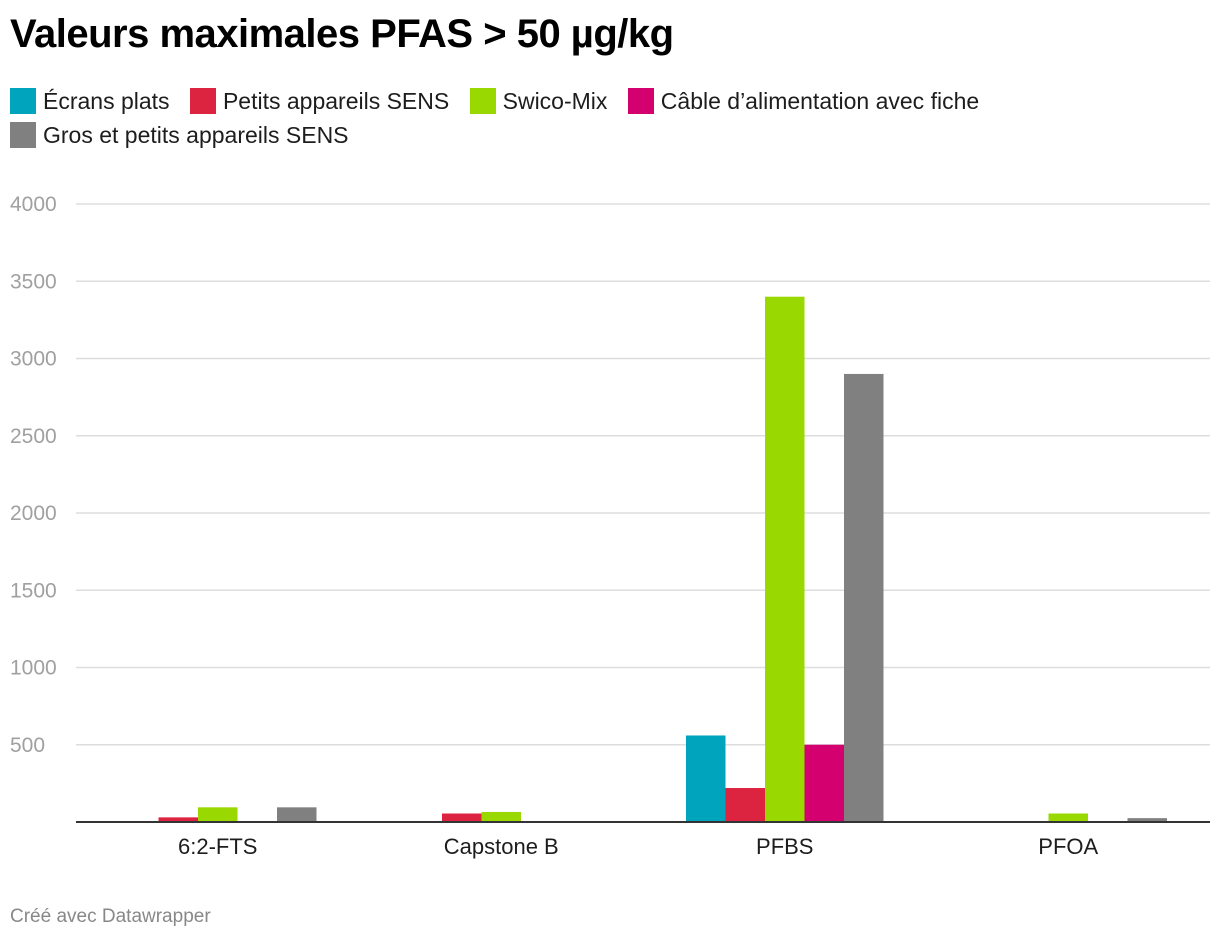 The image size is (1220, 944). What do you see at coordinates (336, 101) in the screenshot?
I see `legend-label: Petits appareils SENS` at bounding box center [336, 101].